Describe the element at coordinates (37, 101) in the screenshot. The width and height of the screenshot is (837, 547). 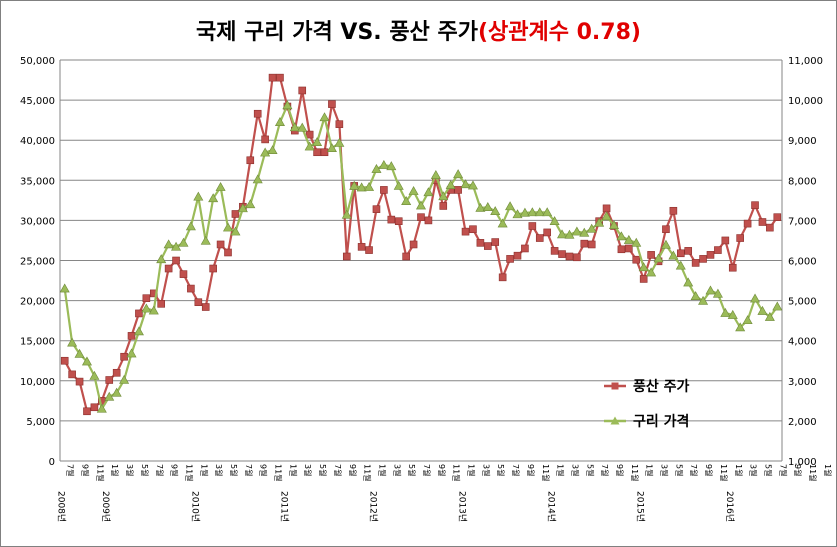
I see `y-left-tick-label: 45,000` at that location.